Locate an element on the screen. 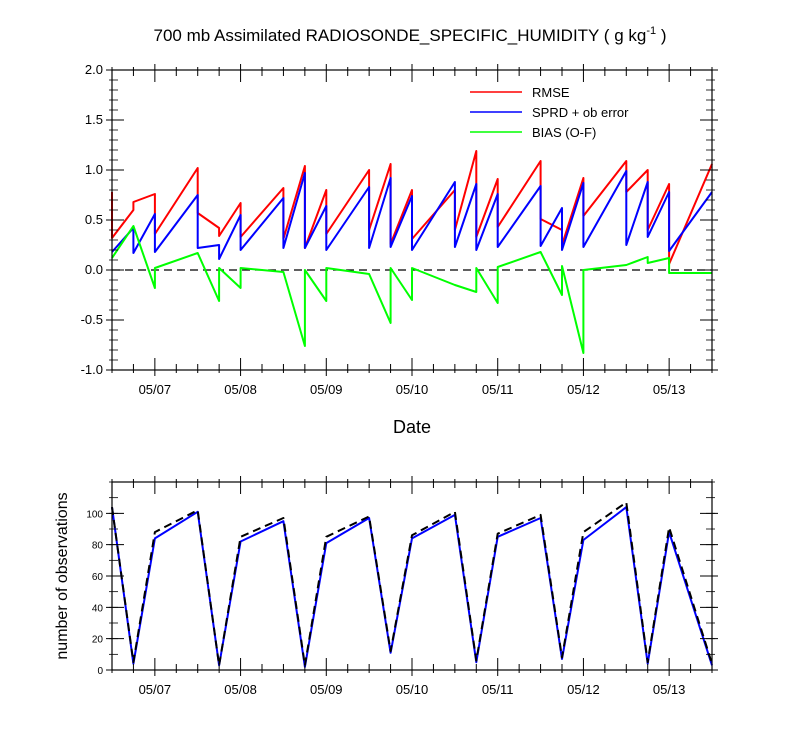 Image resolution: width=800 pixels, height=750 pixels. legend-label: RMSE is located at coordinates (551, 92).